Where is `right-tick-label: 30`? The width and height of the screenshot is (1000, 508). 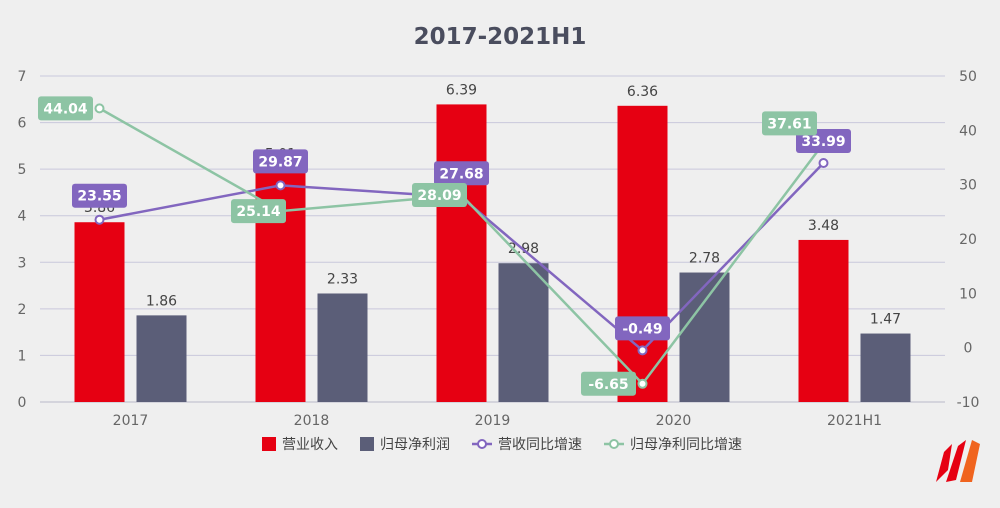
right-tick-label: 30 is located at coordinates (968, 186).